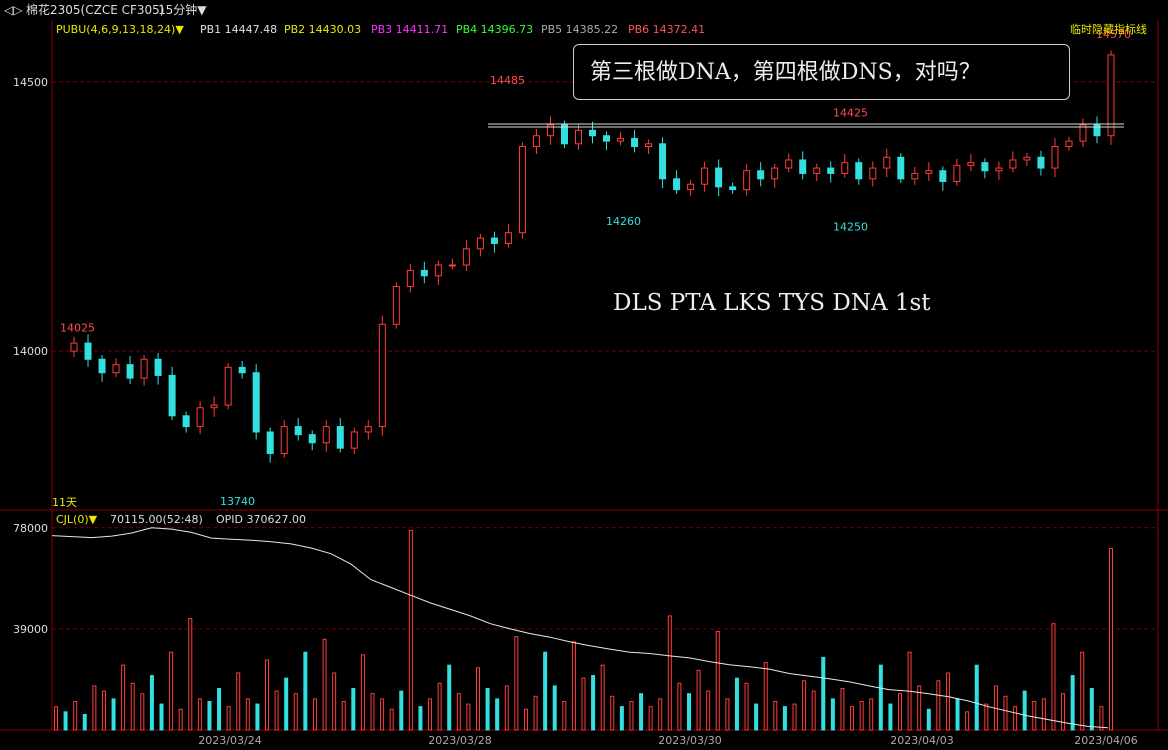 The width and height of the screenshot is (1168, 750). Describe the element at coordinates (1113, 34) in the screenshot. I see `price-marker-label: 14570` at that location.